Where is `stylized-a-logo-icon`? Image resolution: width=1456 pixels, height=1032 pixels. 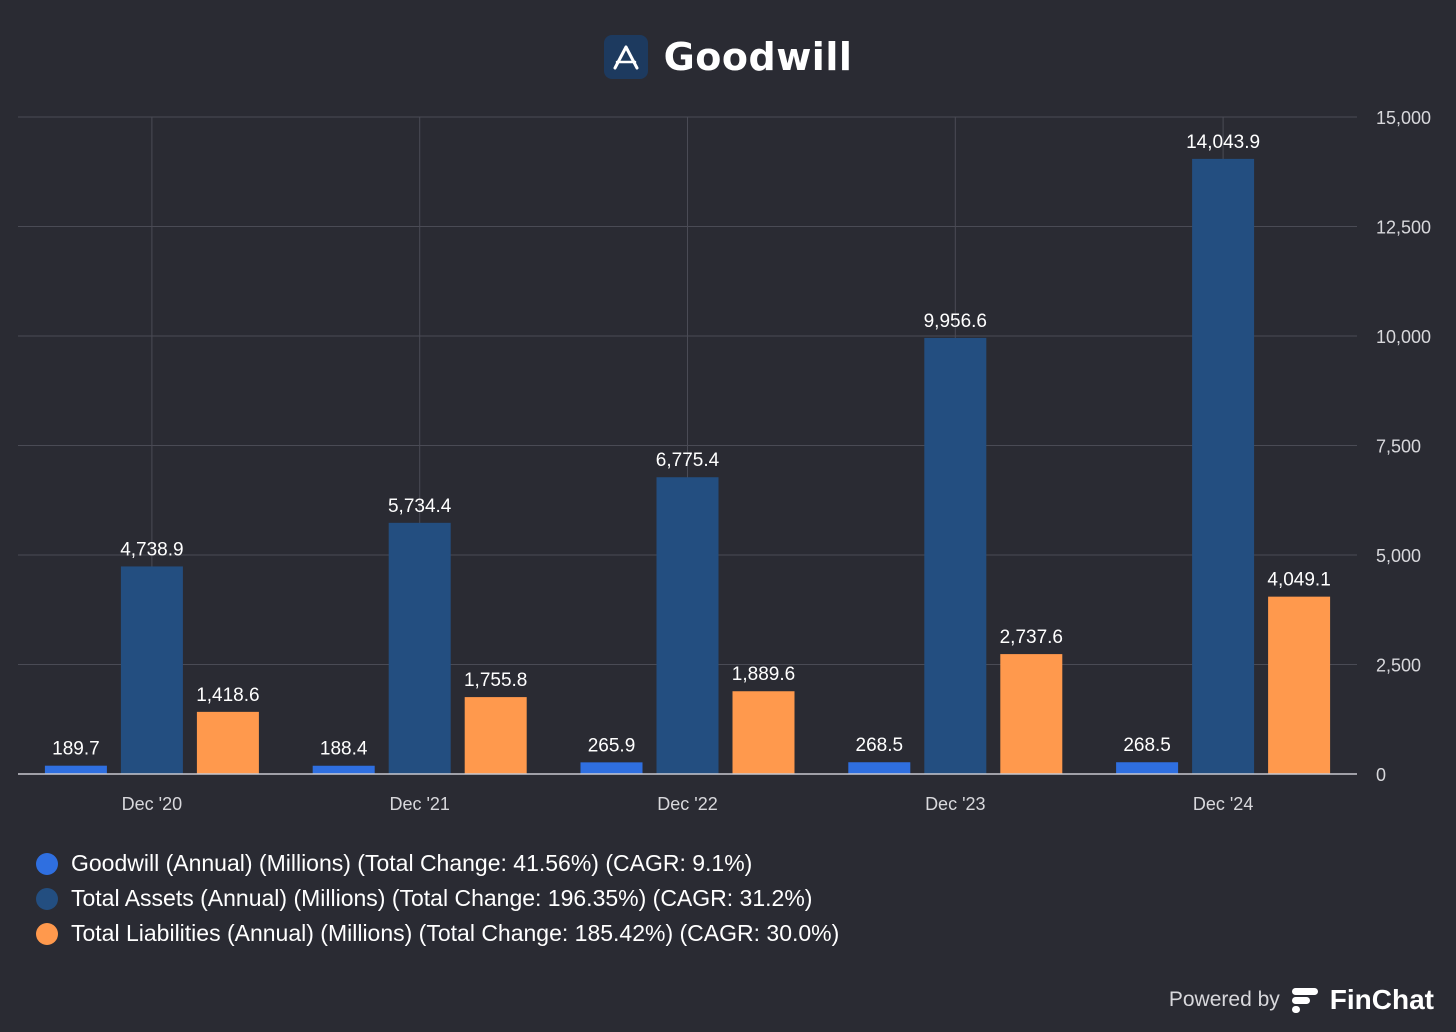
stylized-a-logo-icon is located at coordinates (625, 57).